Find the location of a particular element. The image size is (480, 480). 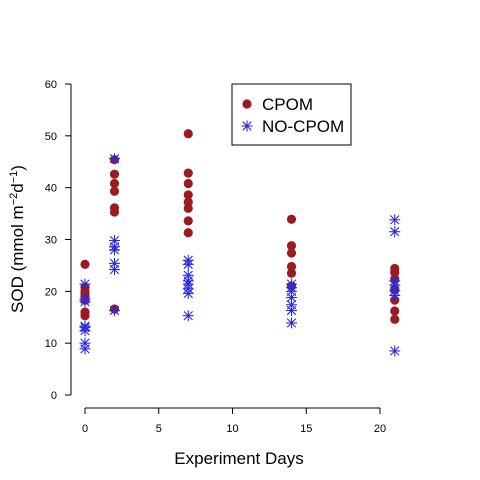

legend-marker-cpom is located at coordinates (247, 104).